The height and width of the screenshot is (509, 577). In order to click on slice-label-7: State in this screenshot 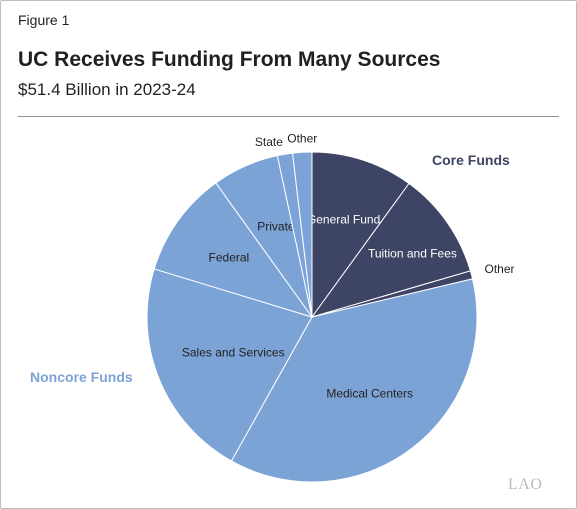, I will do `click(269, 142)`.